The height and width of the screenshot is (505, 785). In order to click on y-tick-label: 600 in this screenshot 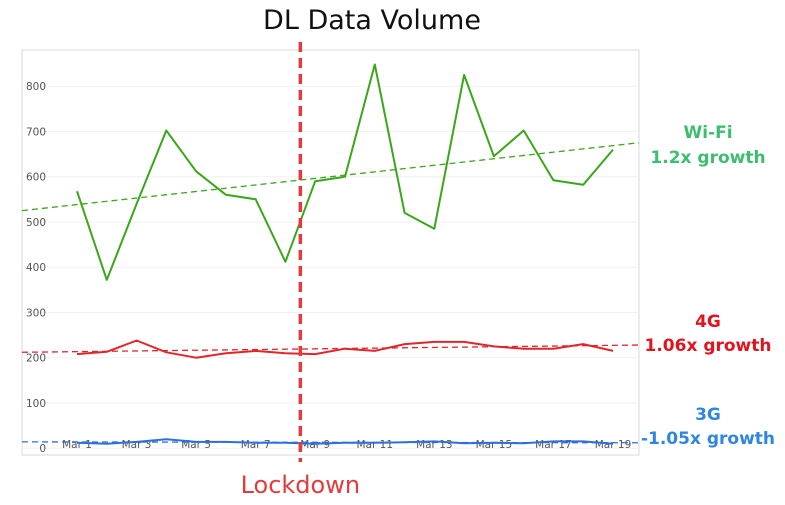, I will do `click(36, 178)`.